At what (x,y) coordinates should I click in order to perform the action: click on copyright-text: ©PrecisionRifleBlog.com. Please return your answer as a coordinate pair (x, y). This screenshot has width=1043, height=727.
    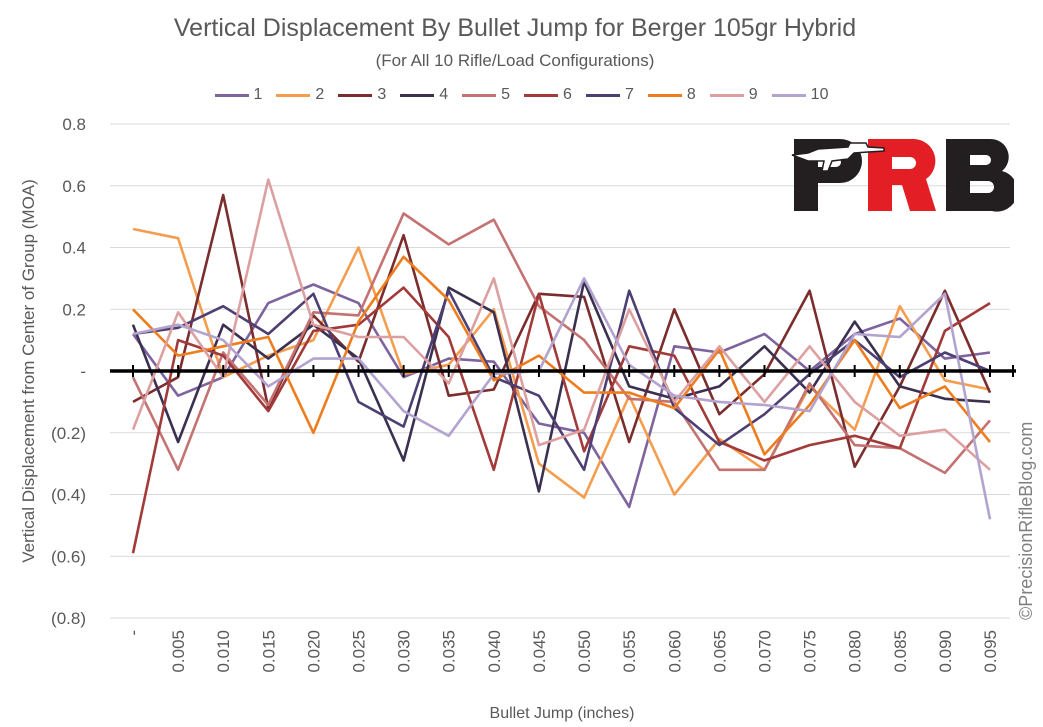
    Looking at the image, I should click on (1026, 520).